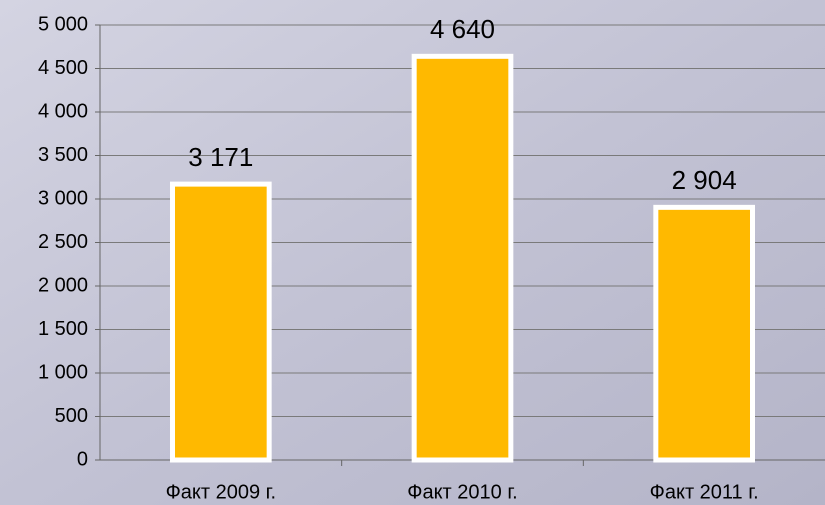 Image resolution: width=825 pixels, height=505 pixels. Describe the element at coordinates (704, 492) in the screenshot. I see `x-tick-label: Факт 2011 г.` at that location.